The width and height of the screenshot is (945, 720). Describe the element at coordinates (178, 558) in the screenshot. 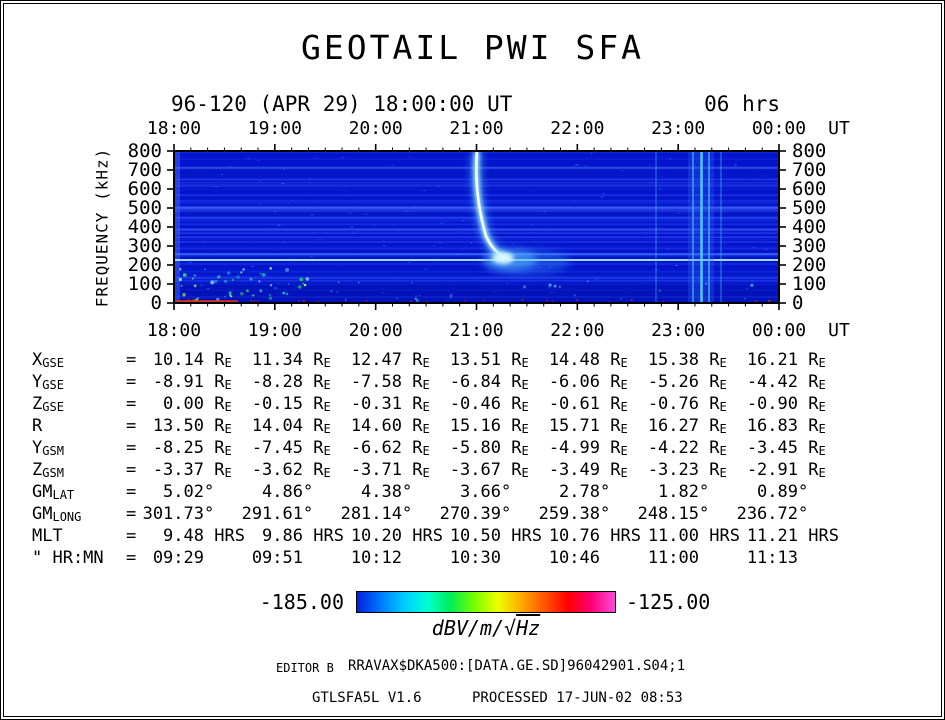

I see `ephemeris-value: 09:29` at that location.